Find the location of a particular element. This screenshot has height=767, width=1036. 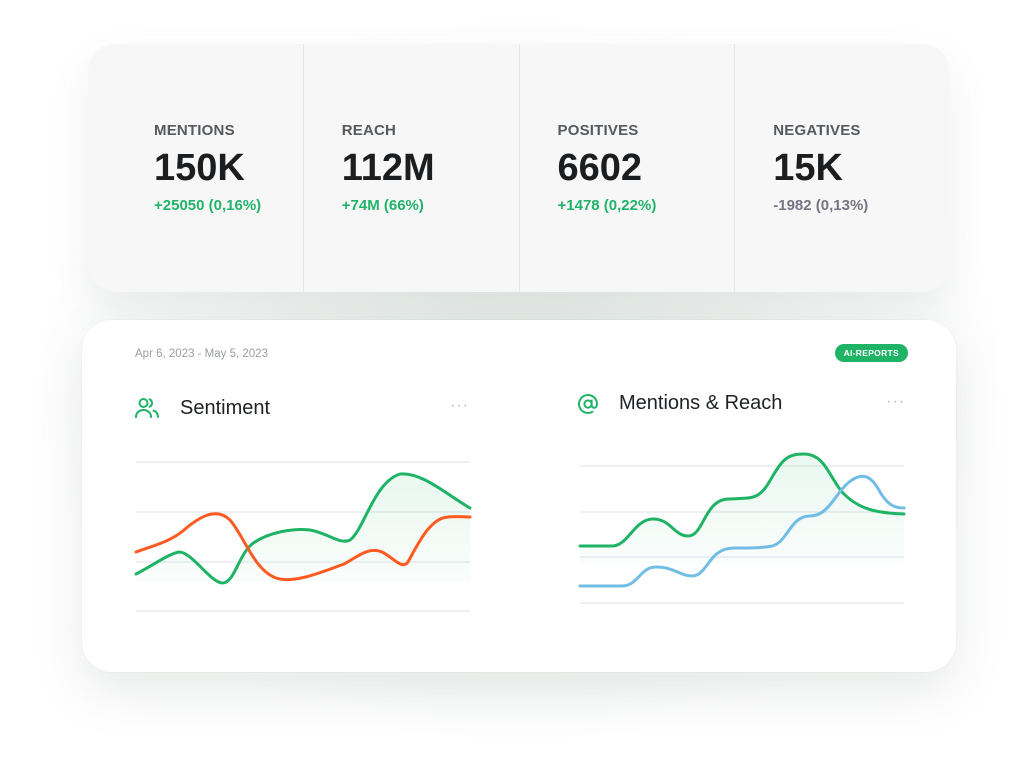

stat-delta: +25050 (0,16%) is located at coordinates (208, 205).